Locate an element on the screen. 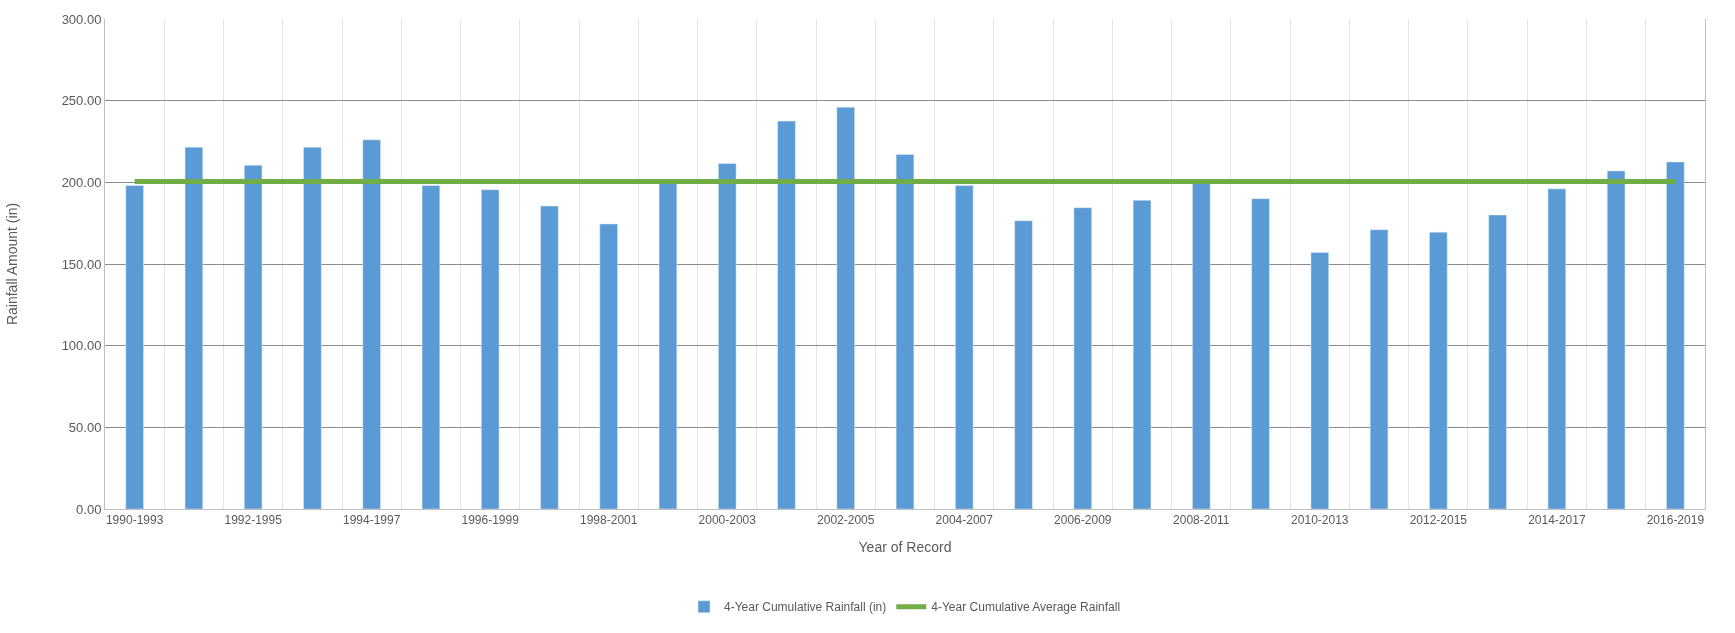 The width and height of the screenshot is (1735, 633). x-tick-label: 1992-1995 is located at coordinates (253, 520).